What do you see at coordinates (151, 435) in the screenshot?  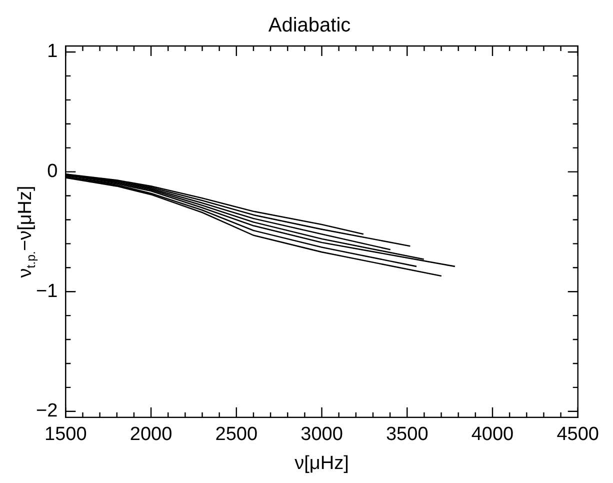 I see `x-tick-label: 2000` at bounding box center [151, 435].